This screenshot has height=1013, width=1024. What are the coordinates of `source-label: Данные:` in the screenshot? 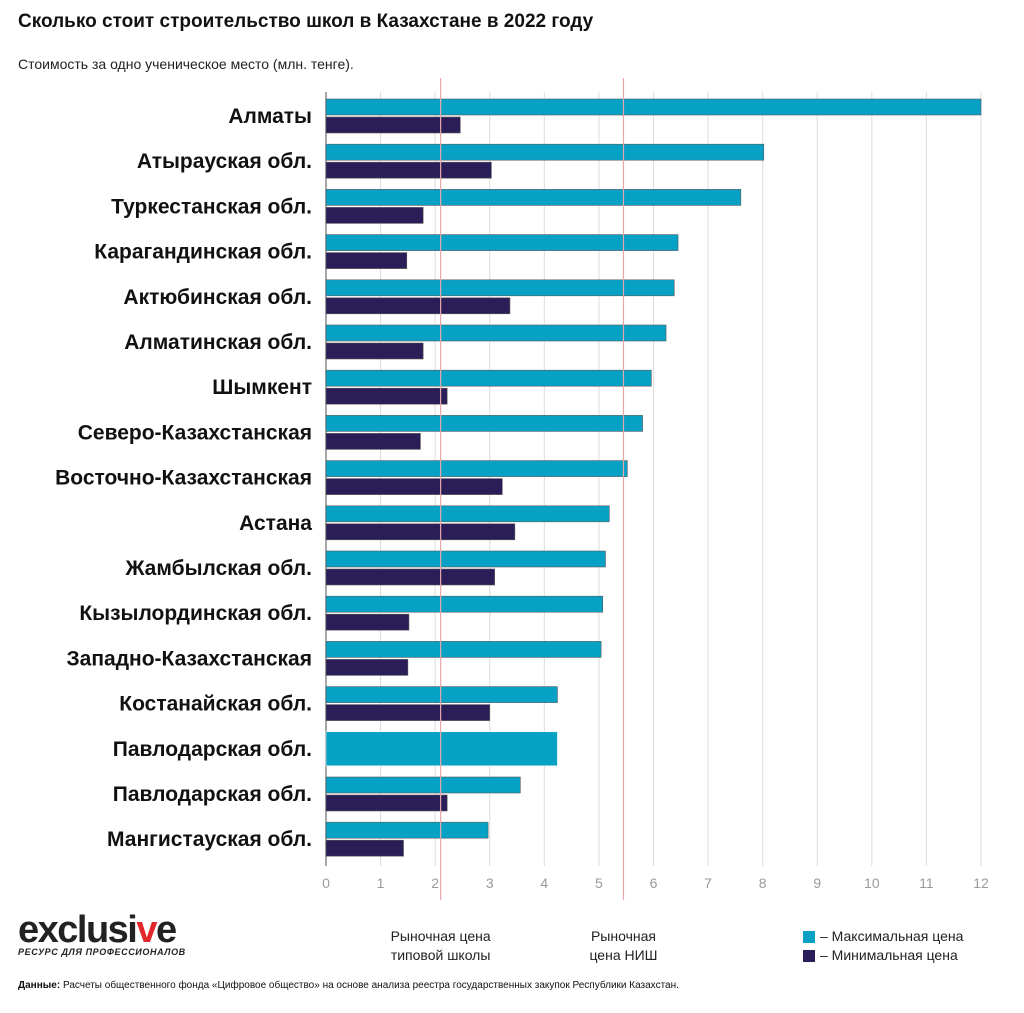 It's located at (39, 985).